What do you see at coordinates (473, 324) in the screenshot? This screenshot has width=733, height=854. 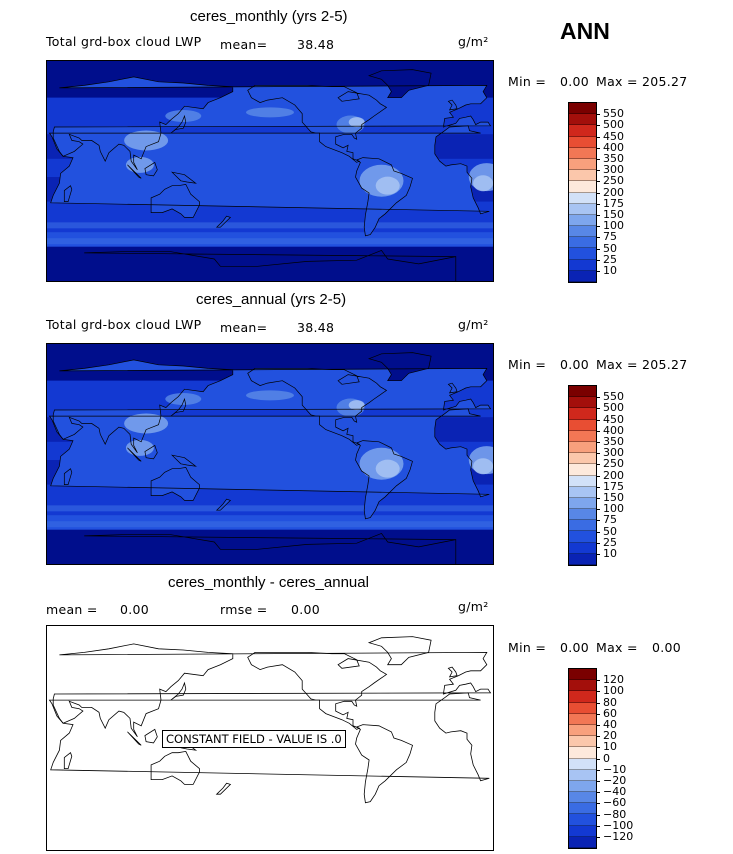 I see `panel-2-units: g/m²` at bounding box center [473, 324].